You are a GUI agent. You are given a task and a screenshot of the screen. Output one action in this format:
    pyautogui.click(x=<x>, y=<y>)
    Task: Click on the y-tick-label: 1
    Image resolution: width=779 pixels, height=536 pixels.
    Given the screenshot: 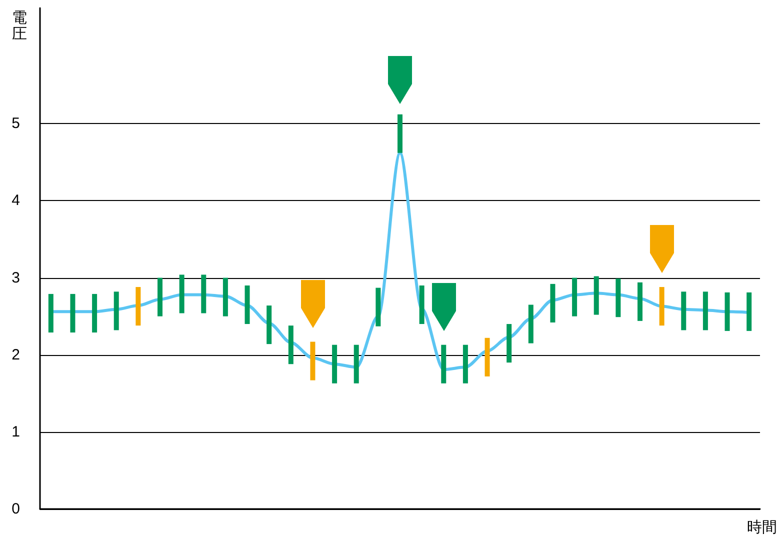 What is the action you would take?
    pyautogui.click(x=16, y=431)
    